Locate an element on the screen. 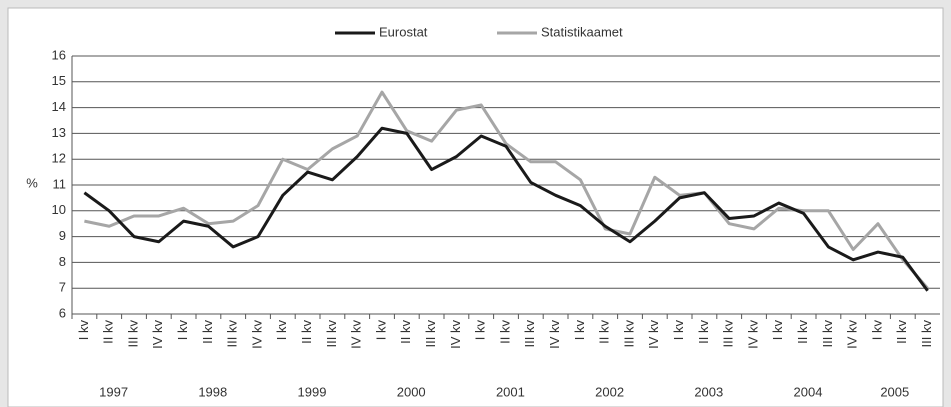 The image size is (951, 407). y-tick-label: 12 is located at coordinates (59, 158).